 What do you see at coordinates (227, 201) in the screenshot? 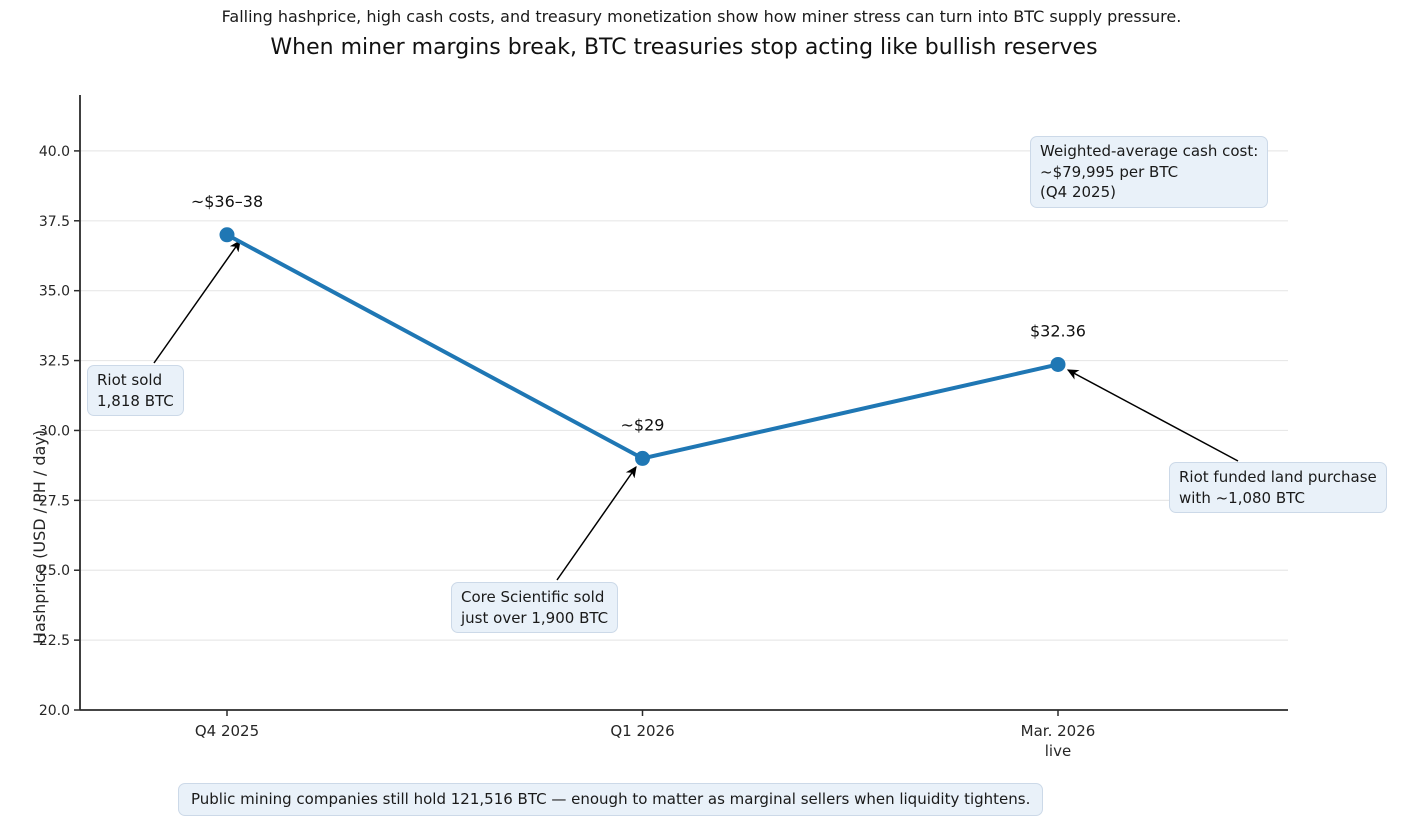
I see `point-label-0: ~$36–38` at bounding box center [227, 201].